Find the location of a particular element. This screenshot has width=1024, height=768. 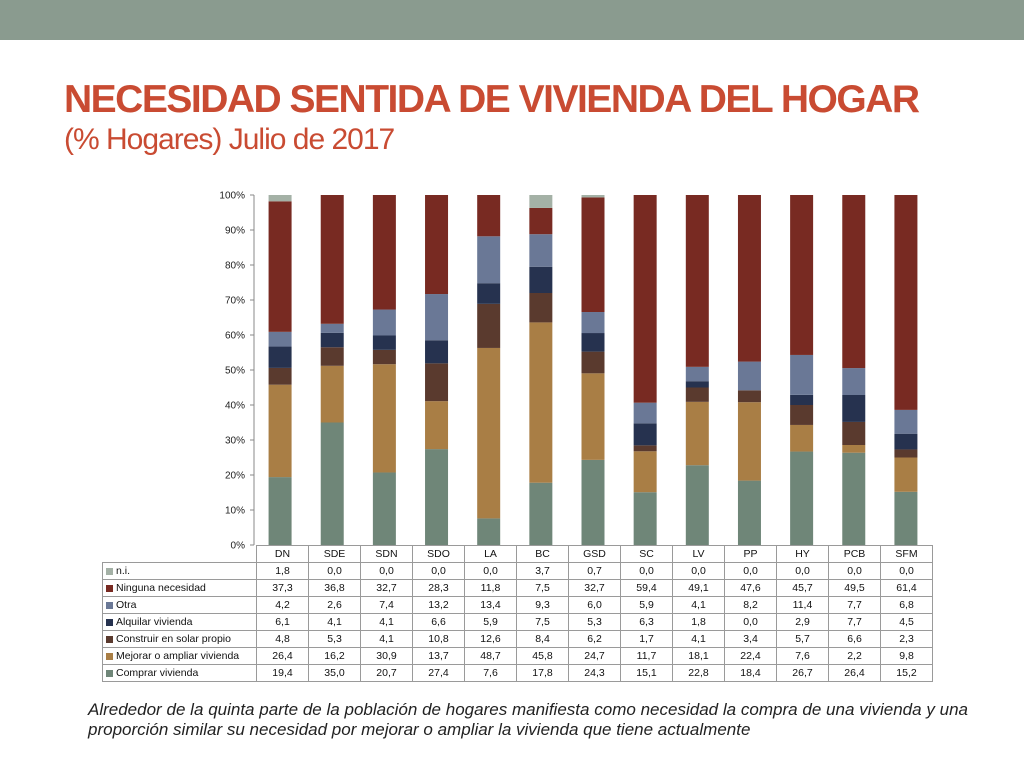

y-tick-label: 100% is located at coordinates (232, 196).